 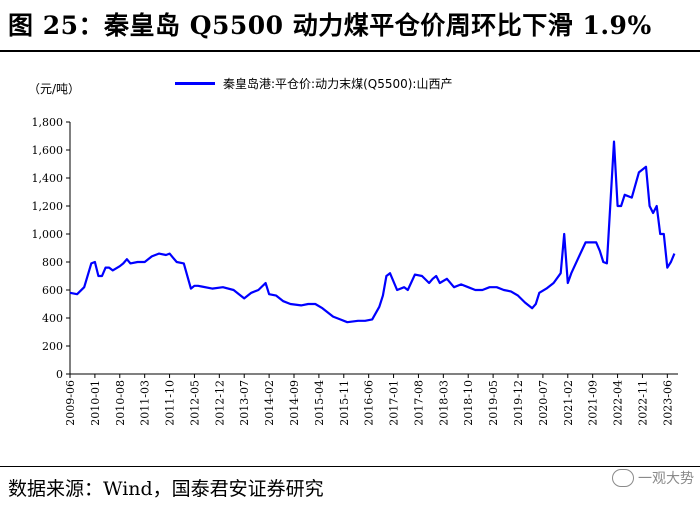 I want to click on x-tick-label: 2012-12, so click(x=219, y=403).